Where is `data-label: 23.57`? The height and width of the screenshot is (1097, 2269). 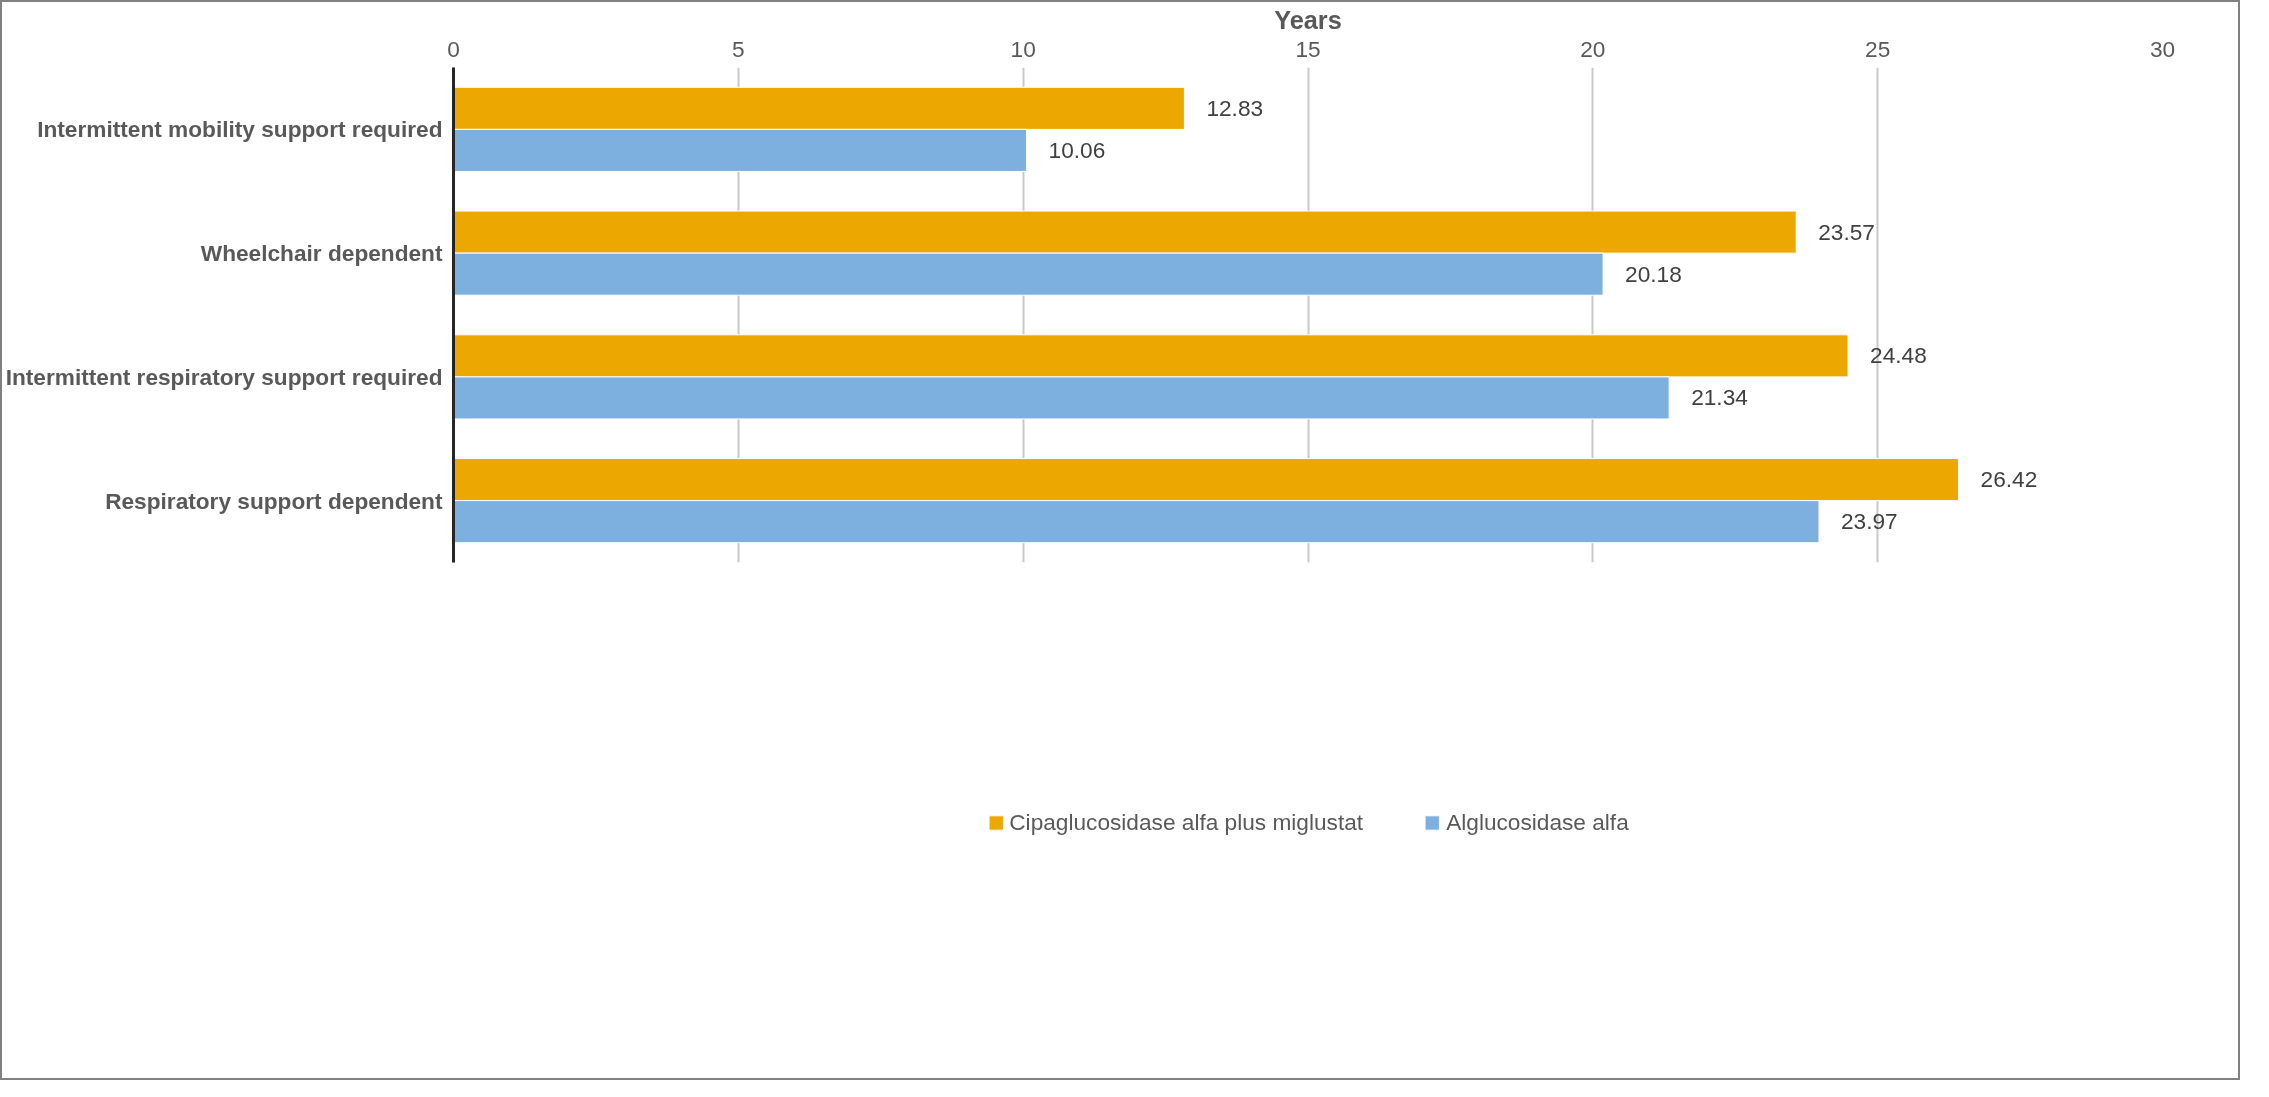 data-label: 23.57 is located at coordinates (1846, 231).